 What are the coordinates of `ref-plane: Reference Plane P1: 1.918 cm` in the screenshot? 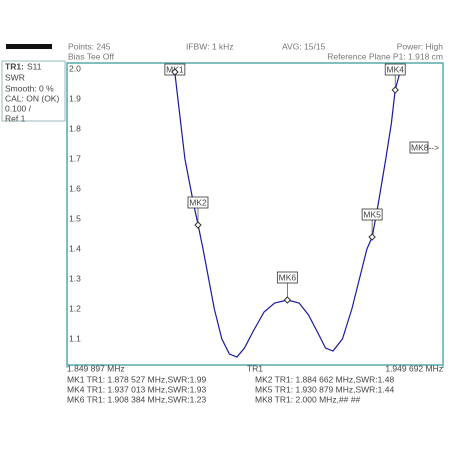 It's located at (385, 56).